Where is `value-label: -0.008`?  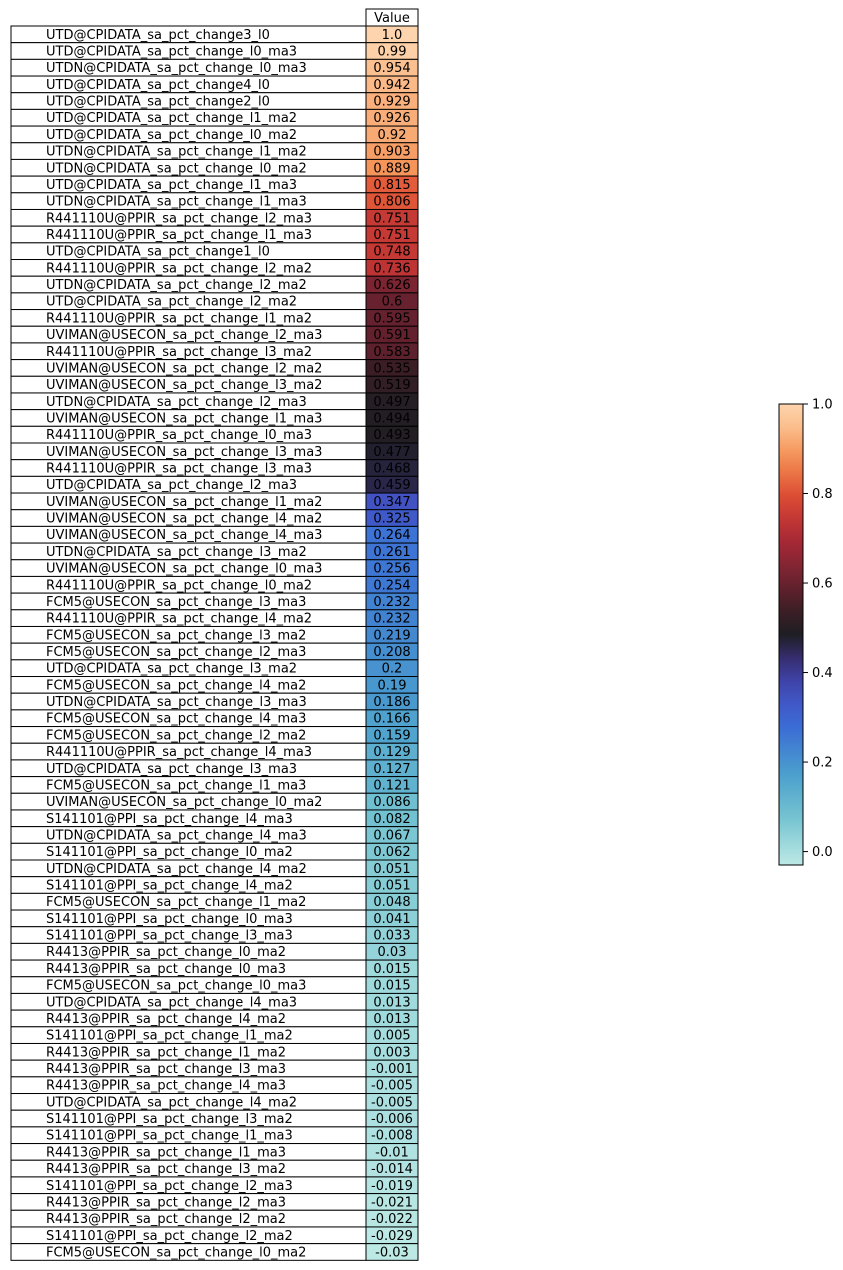
value-label: -0.008 is located at coordinates (392, 1136).